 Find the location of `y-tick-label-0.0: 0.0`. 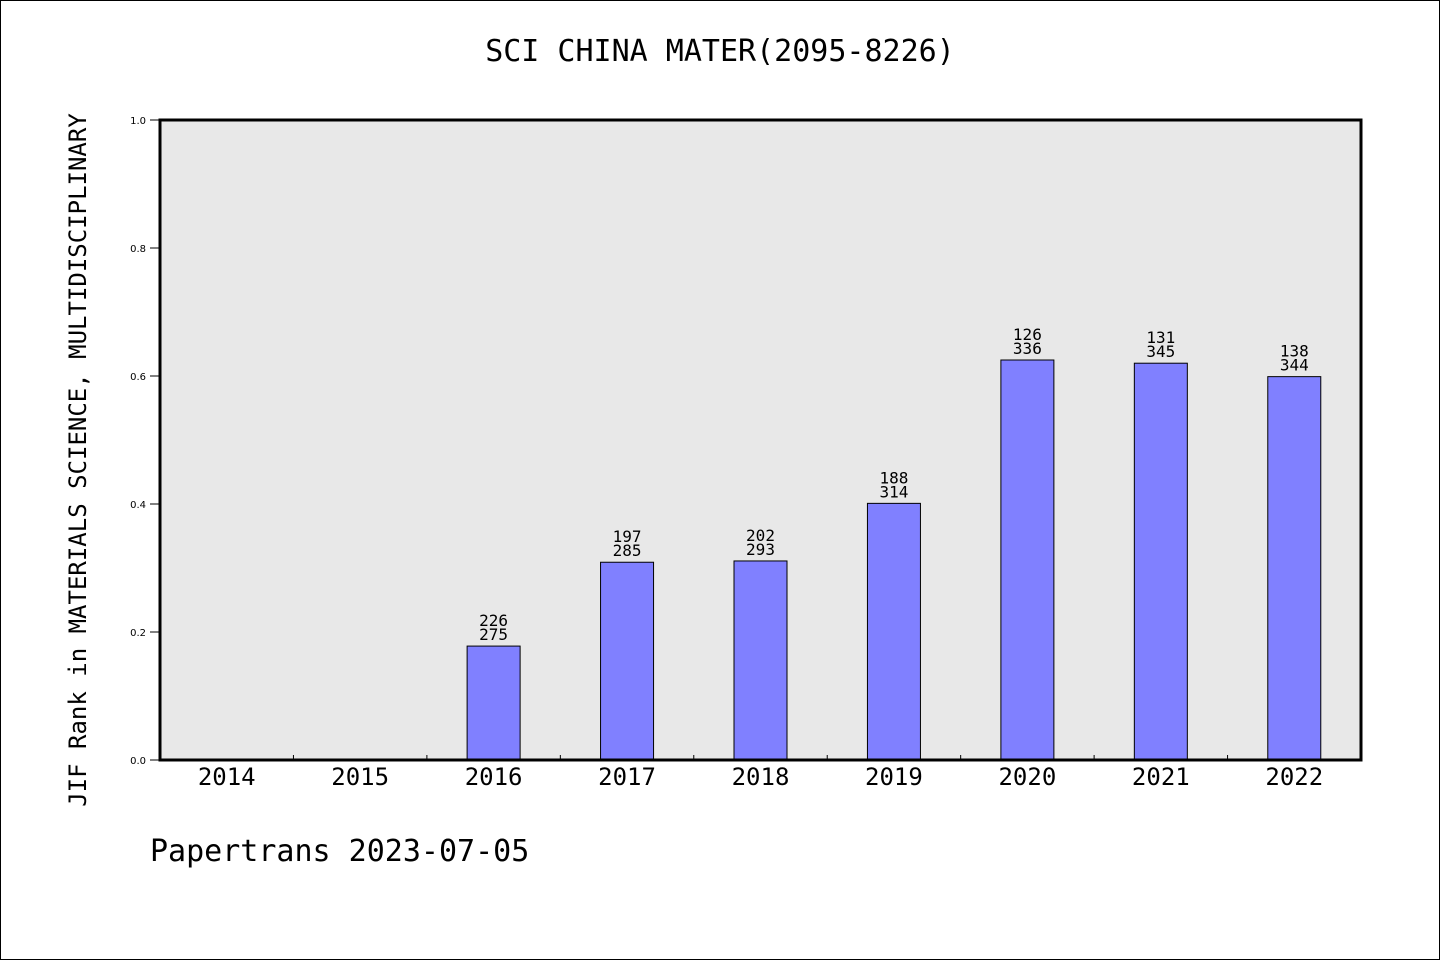

y-tick-label-0.0: 0.0 is located at coordinates (138, 761).